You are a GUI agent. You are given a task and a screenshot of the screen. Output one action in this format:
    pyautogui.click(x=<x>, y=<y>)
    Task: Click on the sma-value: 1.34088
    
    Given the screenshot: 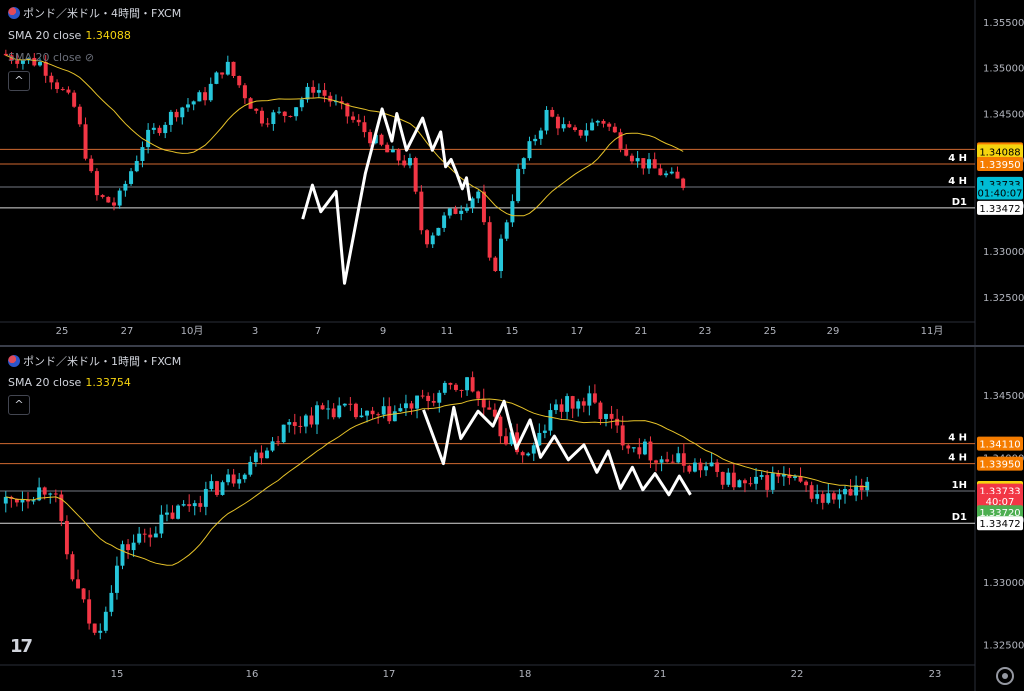 What is the action you would take?
    pyautogui.click(x=108, y=35)
    